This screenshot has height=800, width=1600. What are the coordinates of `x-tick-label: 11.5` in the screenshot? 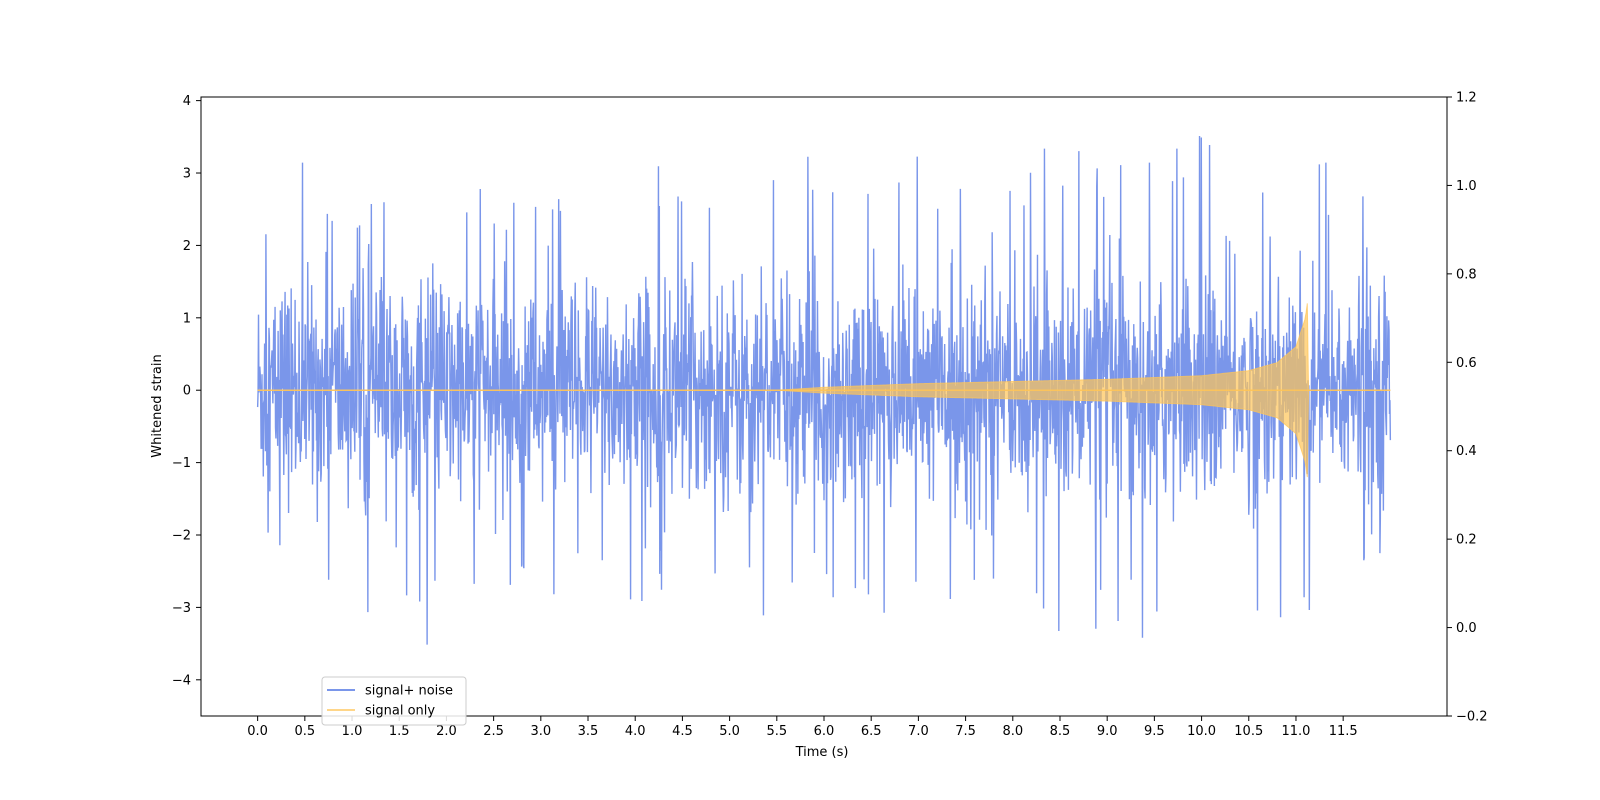 It's located at (1343, 731).